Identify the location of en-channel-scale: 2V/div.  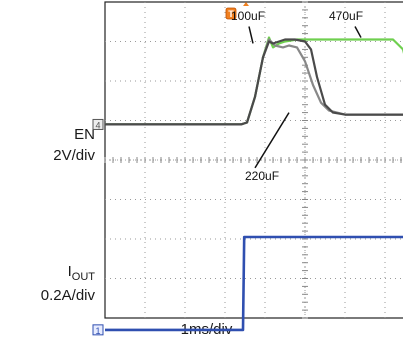
(74, 155).